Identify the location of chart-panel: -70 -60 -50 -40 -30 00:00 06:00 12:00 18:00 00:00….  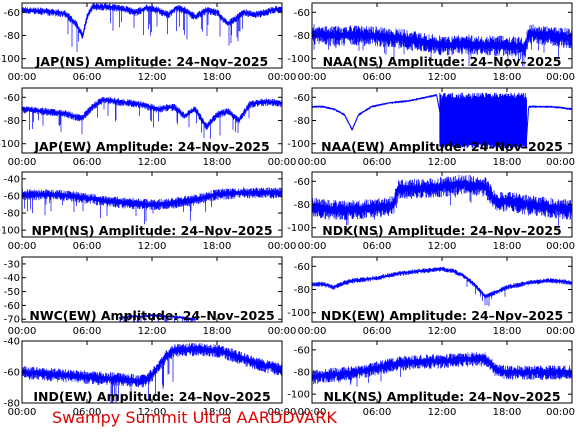
(150, 296).